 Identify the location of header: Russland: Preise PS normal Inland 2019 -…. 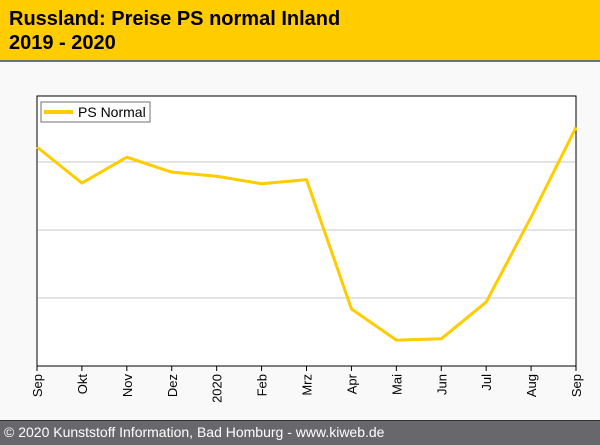
(300, 31).